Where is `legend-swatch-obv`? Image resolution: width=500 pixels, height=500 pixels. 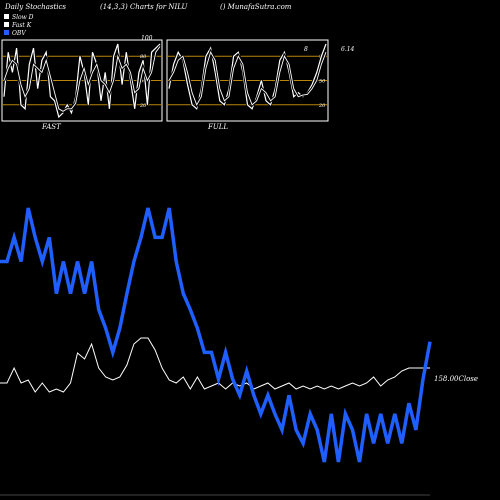 legend-swatch-obv is located at coordinates (6, 32).